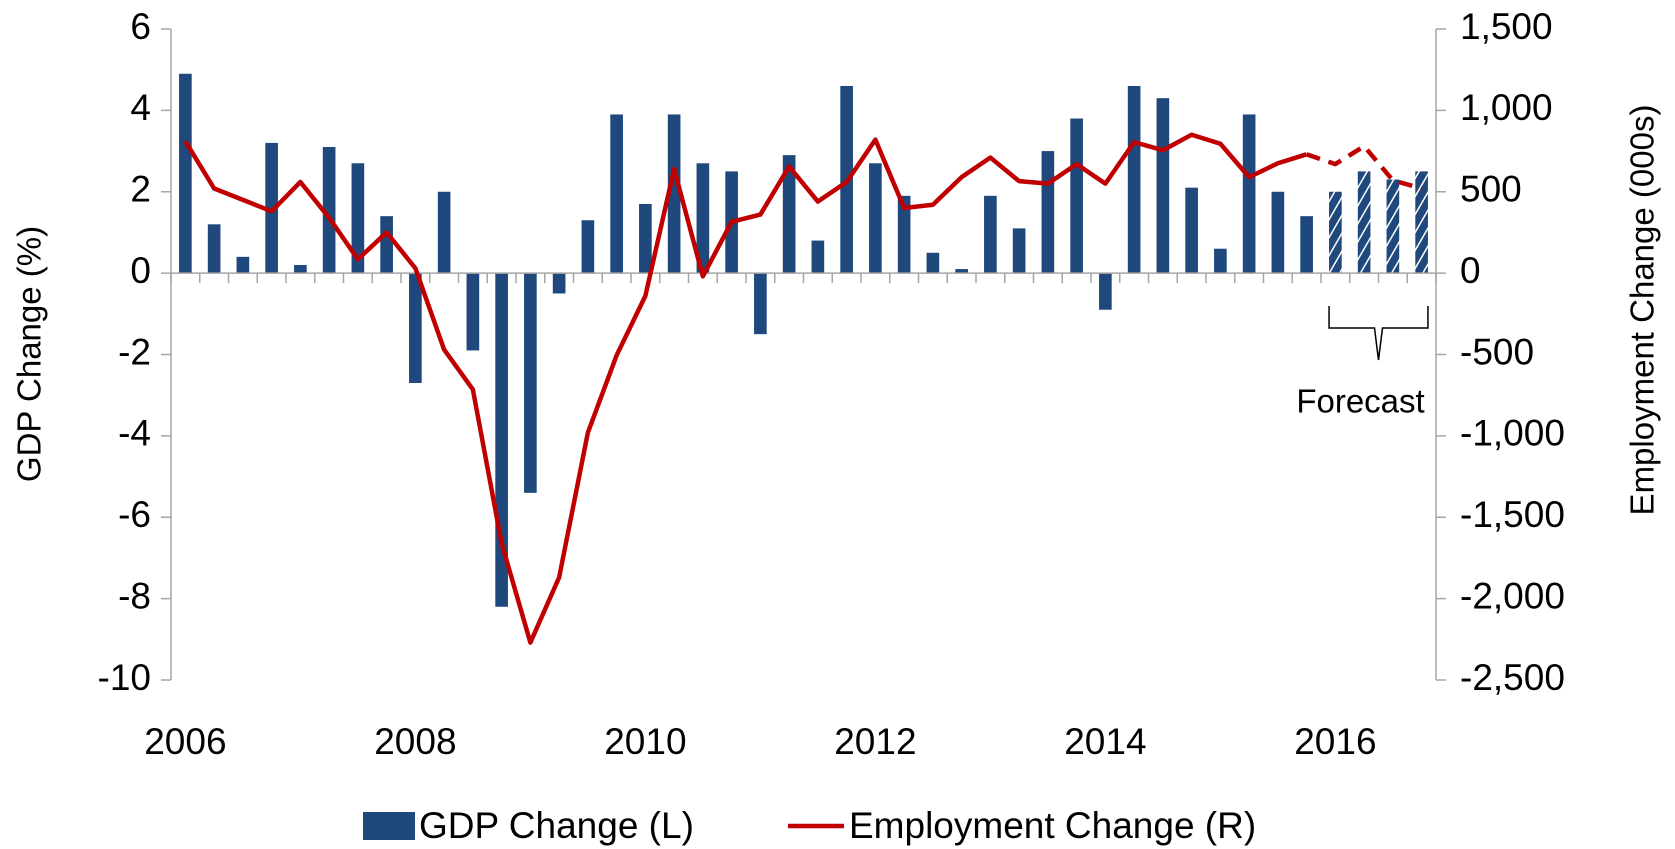 This screenshot has width=1675, height=849. What do you see at coordinates (1497, 351) in the screenshot?
I see `y2-tick-label: -500` at bounding box center [1497, 351].